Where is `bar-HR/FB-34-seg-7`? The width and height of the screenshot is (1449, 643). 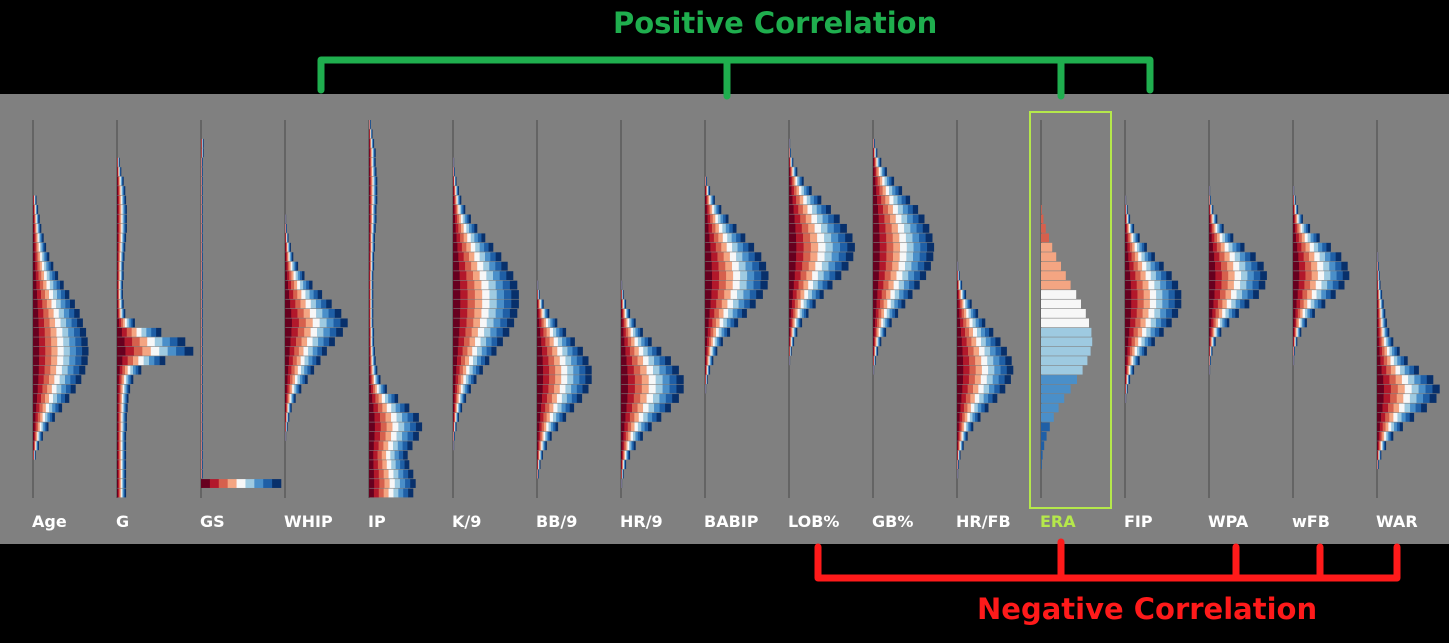 bar-HR/FB-34-seg-7 is located at coordinates (962, 446).